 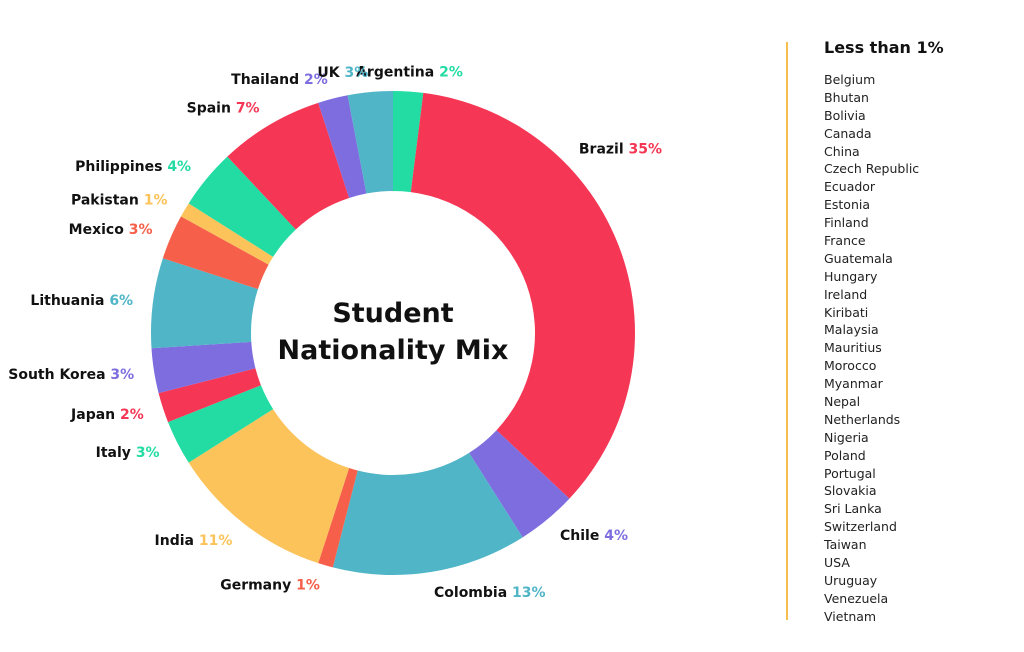 What do you see at coordinates (845, 455) in the screenshot?
I see `minor-country-item: Poland` at bounding box center [845, 455].